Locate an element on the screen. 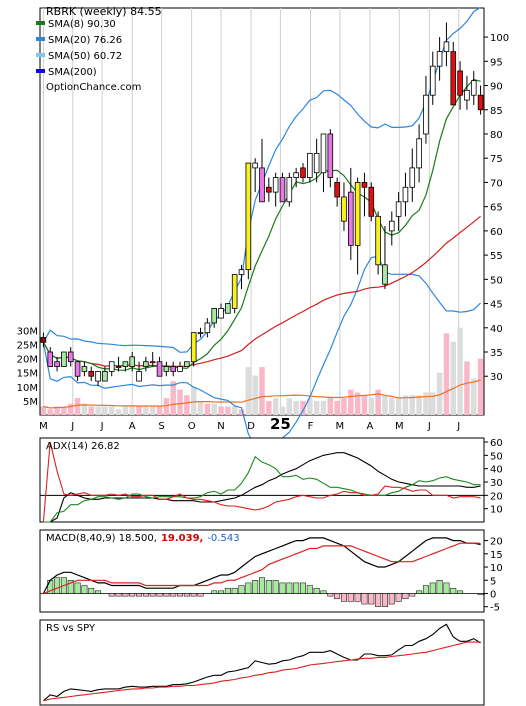  month-label: F is located at coordinates (311, 426).